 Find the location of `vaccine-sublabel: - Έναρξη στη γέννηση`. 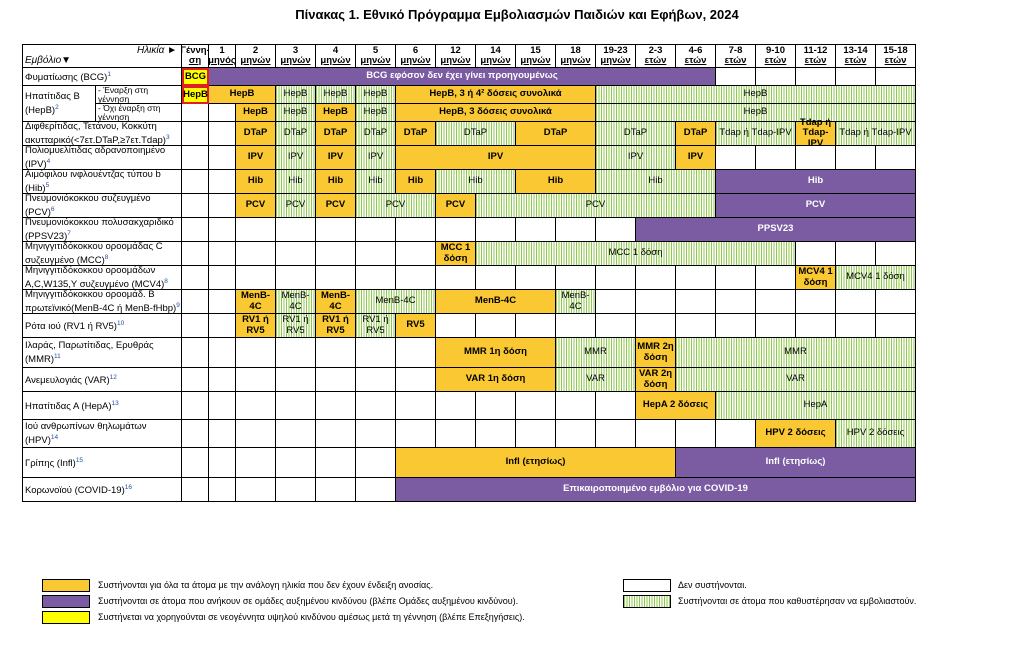

vaccine-sublabel: - Έναρξη στη γέννηση is located at coordinates (139, 95).